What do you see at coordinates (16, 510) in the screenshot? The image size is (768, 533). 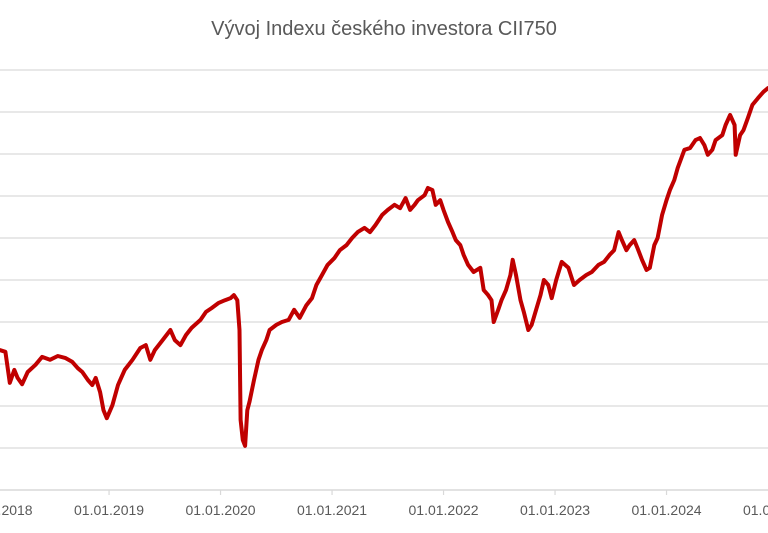 I see `x-tick-label: 01.01.2018` at bounding box center [16, 510].